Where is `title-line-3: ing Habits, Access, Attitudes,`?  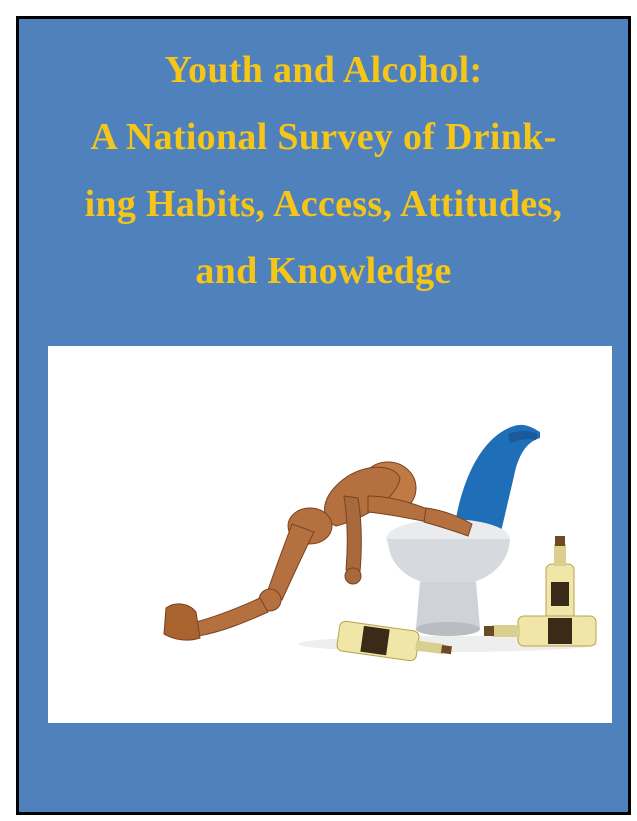
title-line-3: ing Habits, Access, Attitudes, is located at coordinates (323, 204).